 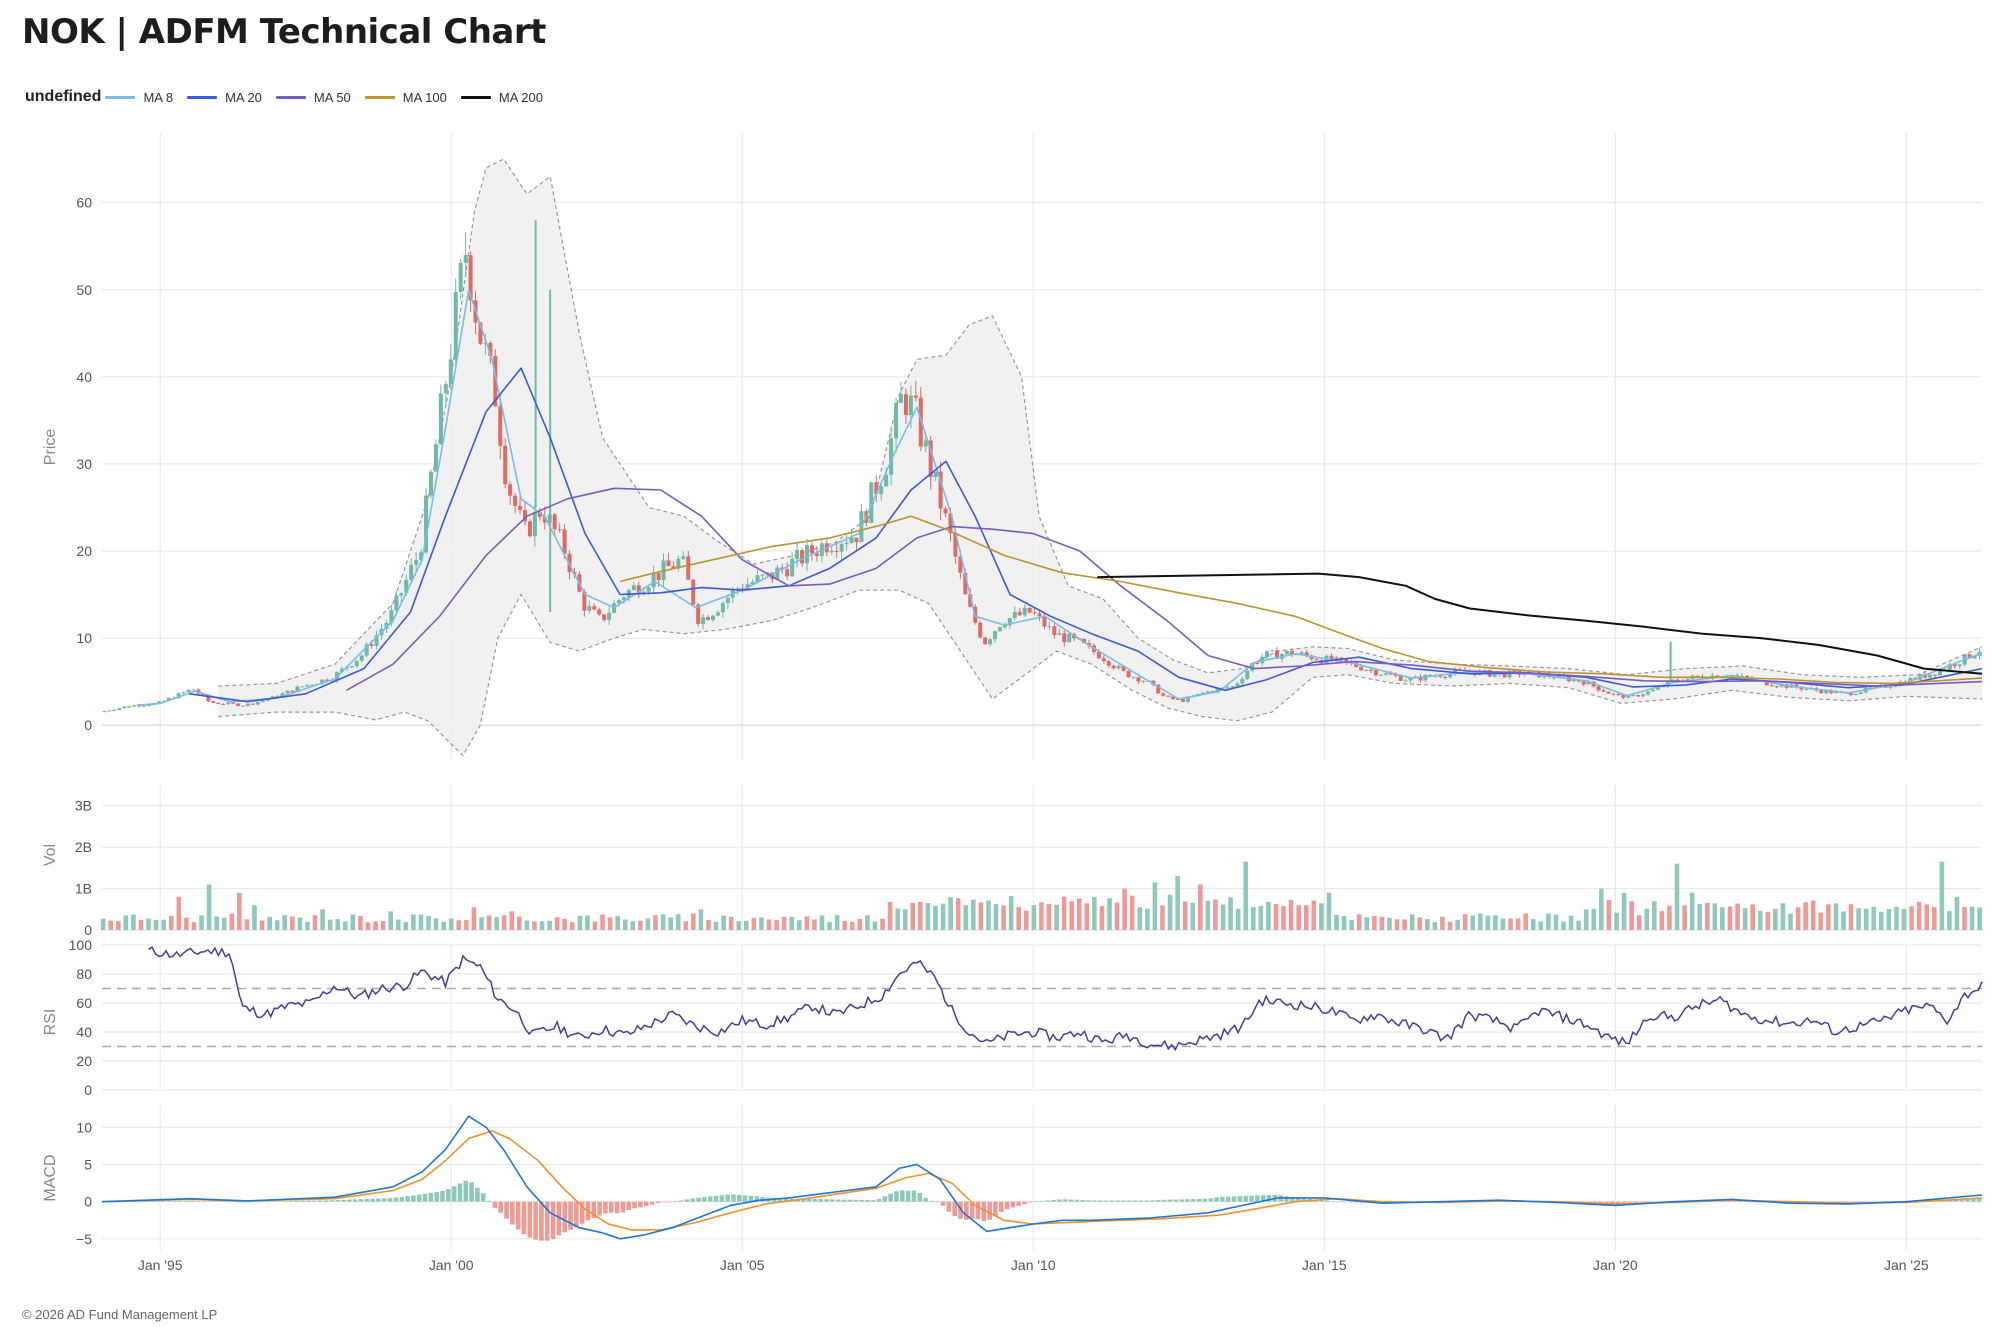 What do you see at coordinates (501, 97) in the screenshot?
I see `legend-item-ma200: MA 200` at bounding box center [501, 97].